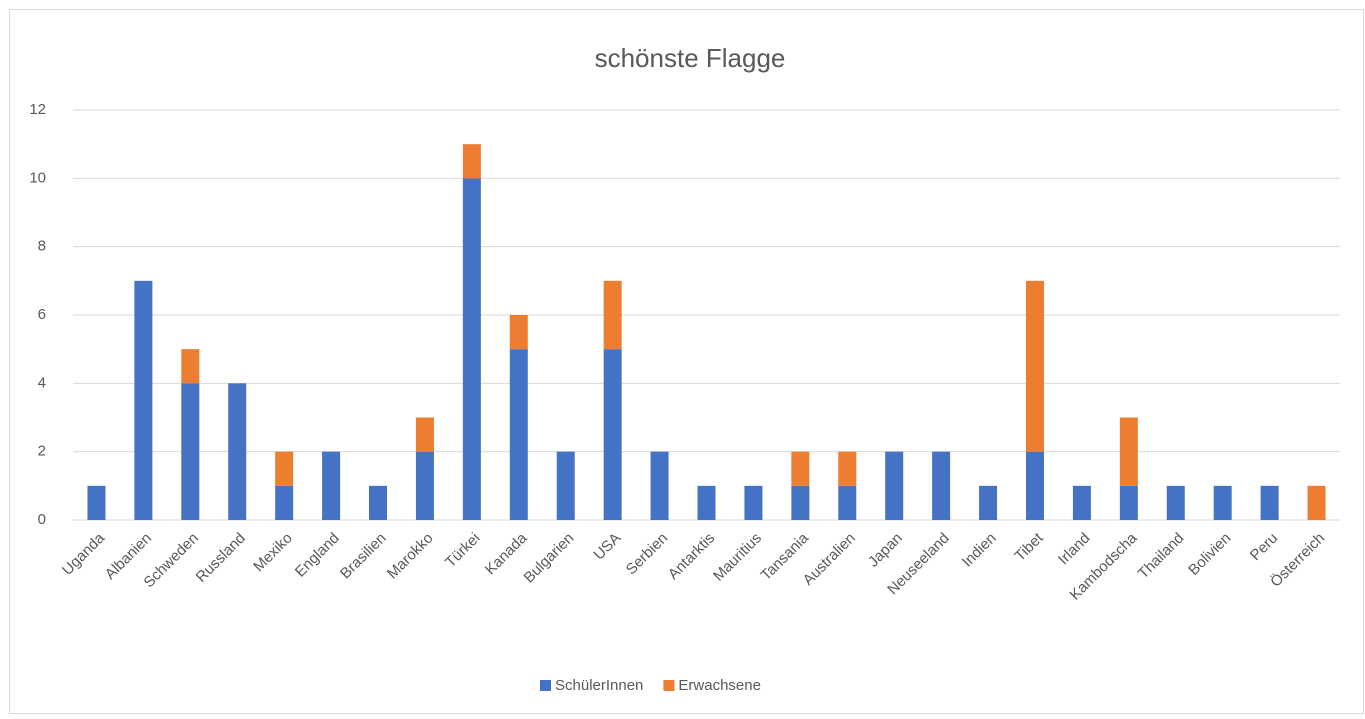 This screenshot has height=719, width=1365. Describe the element at coordinates (690, 58) in the screenshot. I see `chart-title: schönste Flagge` at that location.